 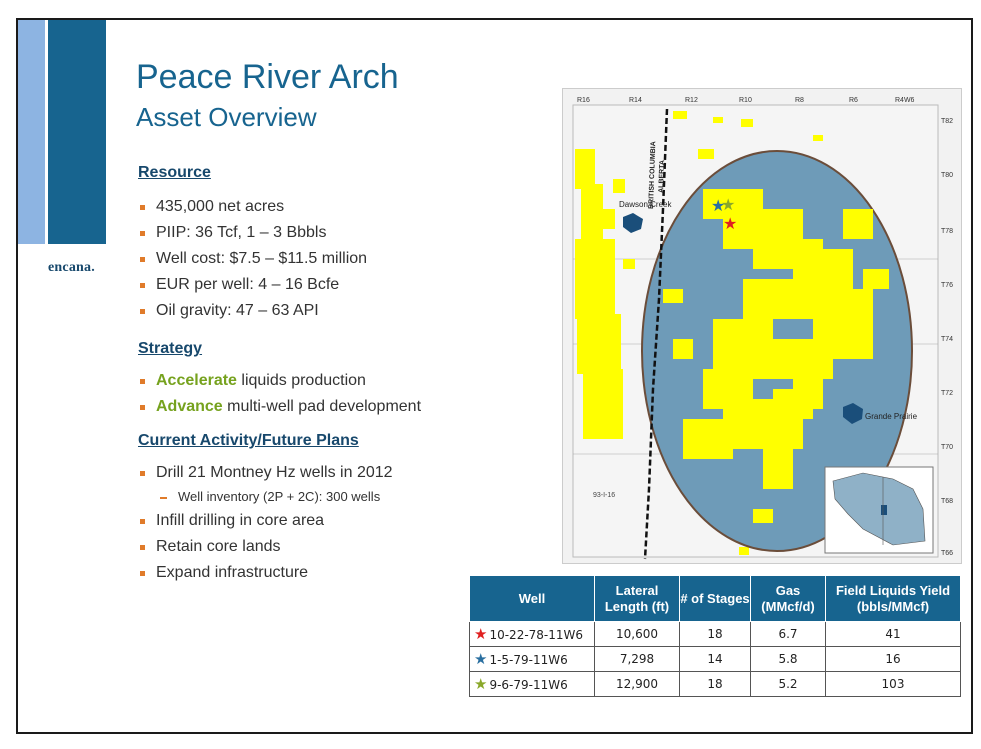 I want to click on list-item: PIIP: 36 Tcf, 1 – 3 Bbbls, so click(x=252, y=233).